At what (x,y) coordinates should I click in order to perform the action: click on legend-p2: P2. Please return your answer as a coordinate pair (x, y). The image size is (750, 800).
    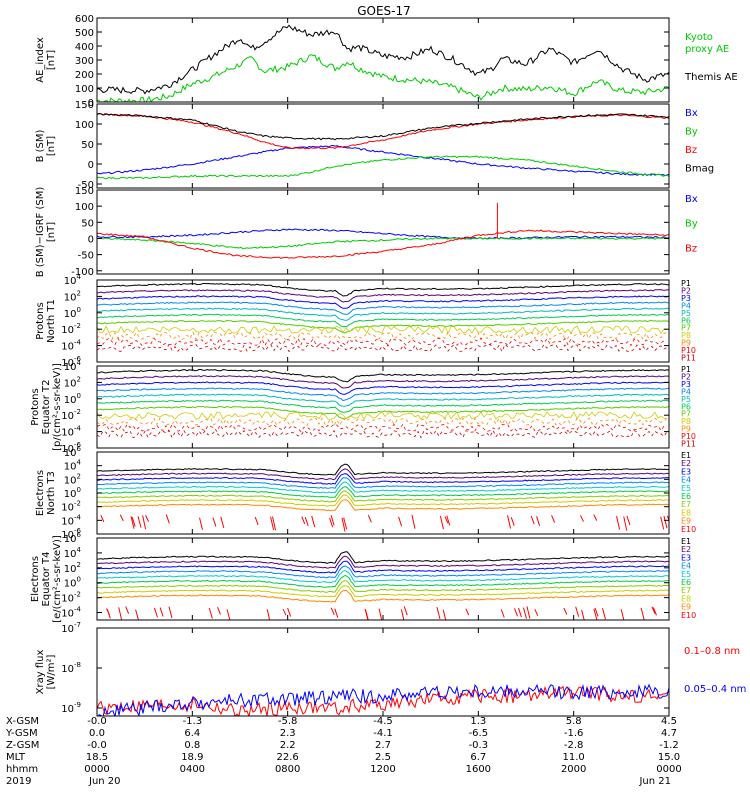
    Looking at the image, I should click on (686, 290).